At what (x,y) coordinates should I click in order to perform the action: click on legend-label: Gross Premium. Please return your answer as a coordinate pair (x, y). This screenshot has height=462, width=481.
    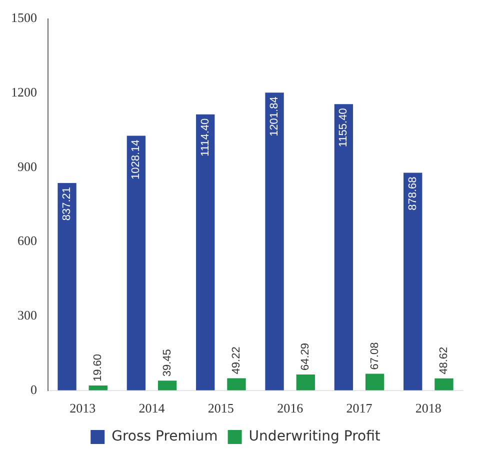
    Looking at the image, I should click on (165, 436).